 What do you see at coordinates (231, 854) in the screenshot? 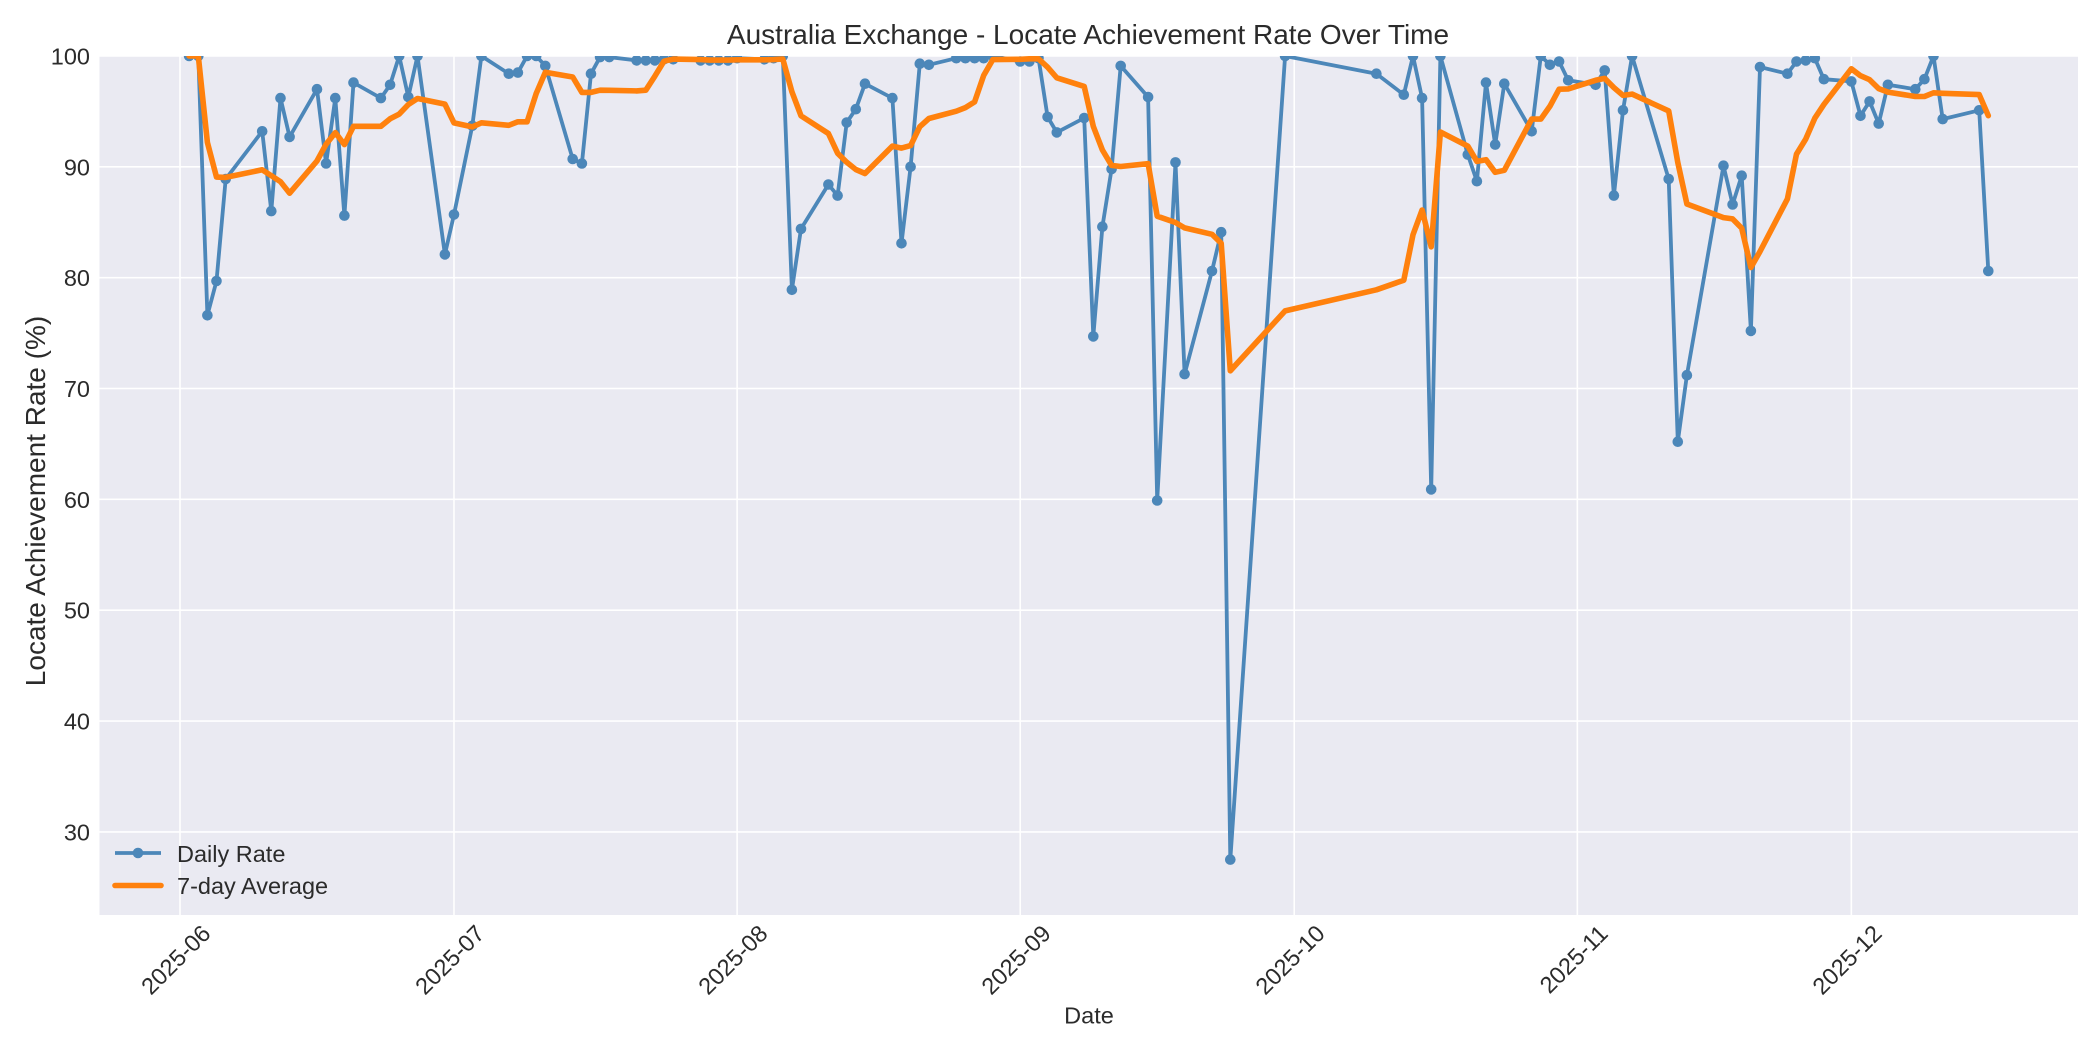
I see `svg-text: Daily Rate` at bounding box center [231, 854].